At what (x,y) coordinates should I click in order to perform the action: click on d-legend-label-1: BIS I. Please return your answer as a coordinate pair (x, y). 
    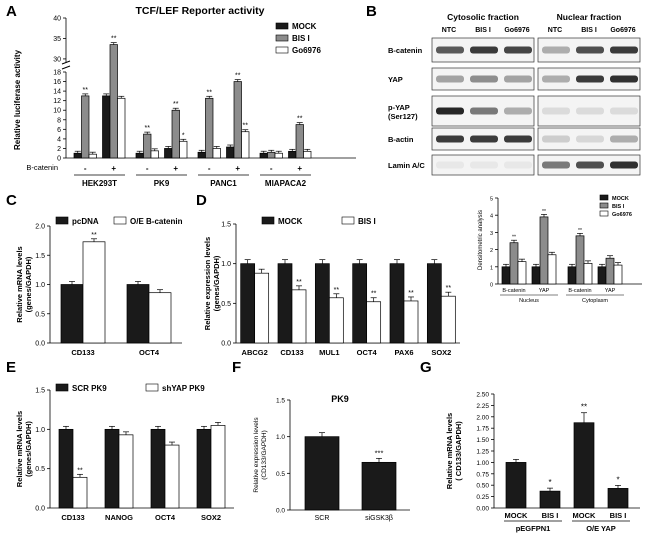
    Looking at the image, I should click on (367, 221).